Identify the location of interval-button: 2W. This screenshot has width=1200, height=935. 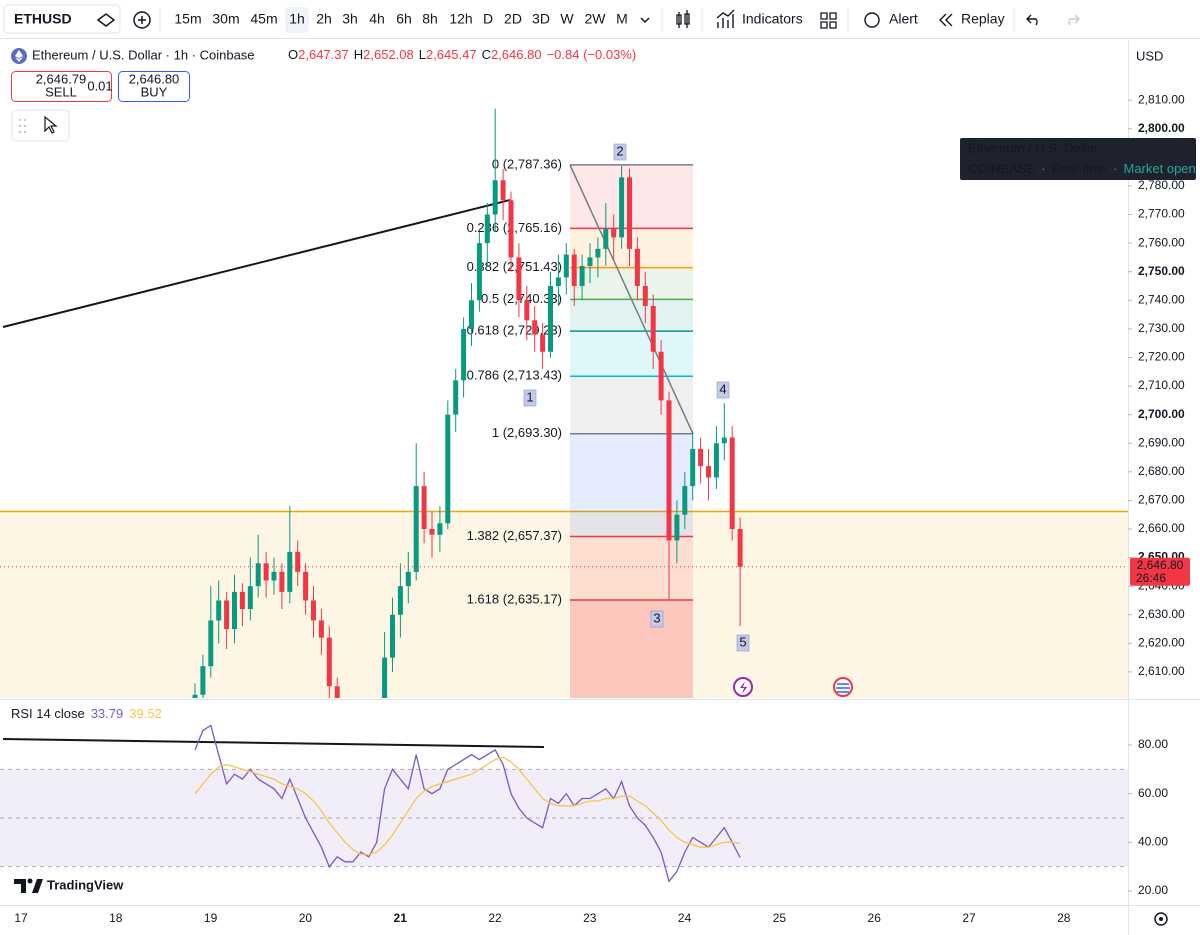
(596, 19).